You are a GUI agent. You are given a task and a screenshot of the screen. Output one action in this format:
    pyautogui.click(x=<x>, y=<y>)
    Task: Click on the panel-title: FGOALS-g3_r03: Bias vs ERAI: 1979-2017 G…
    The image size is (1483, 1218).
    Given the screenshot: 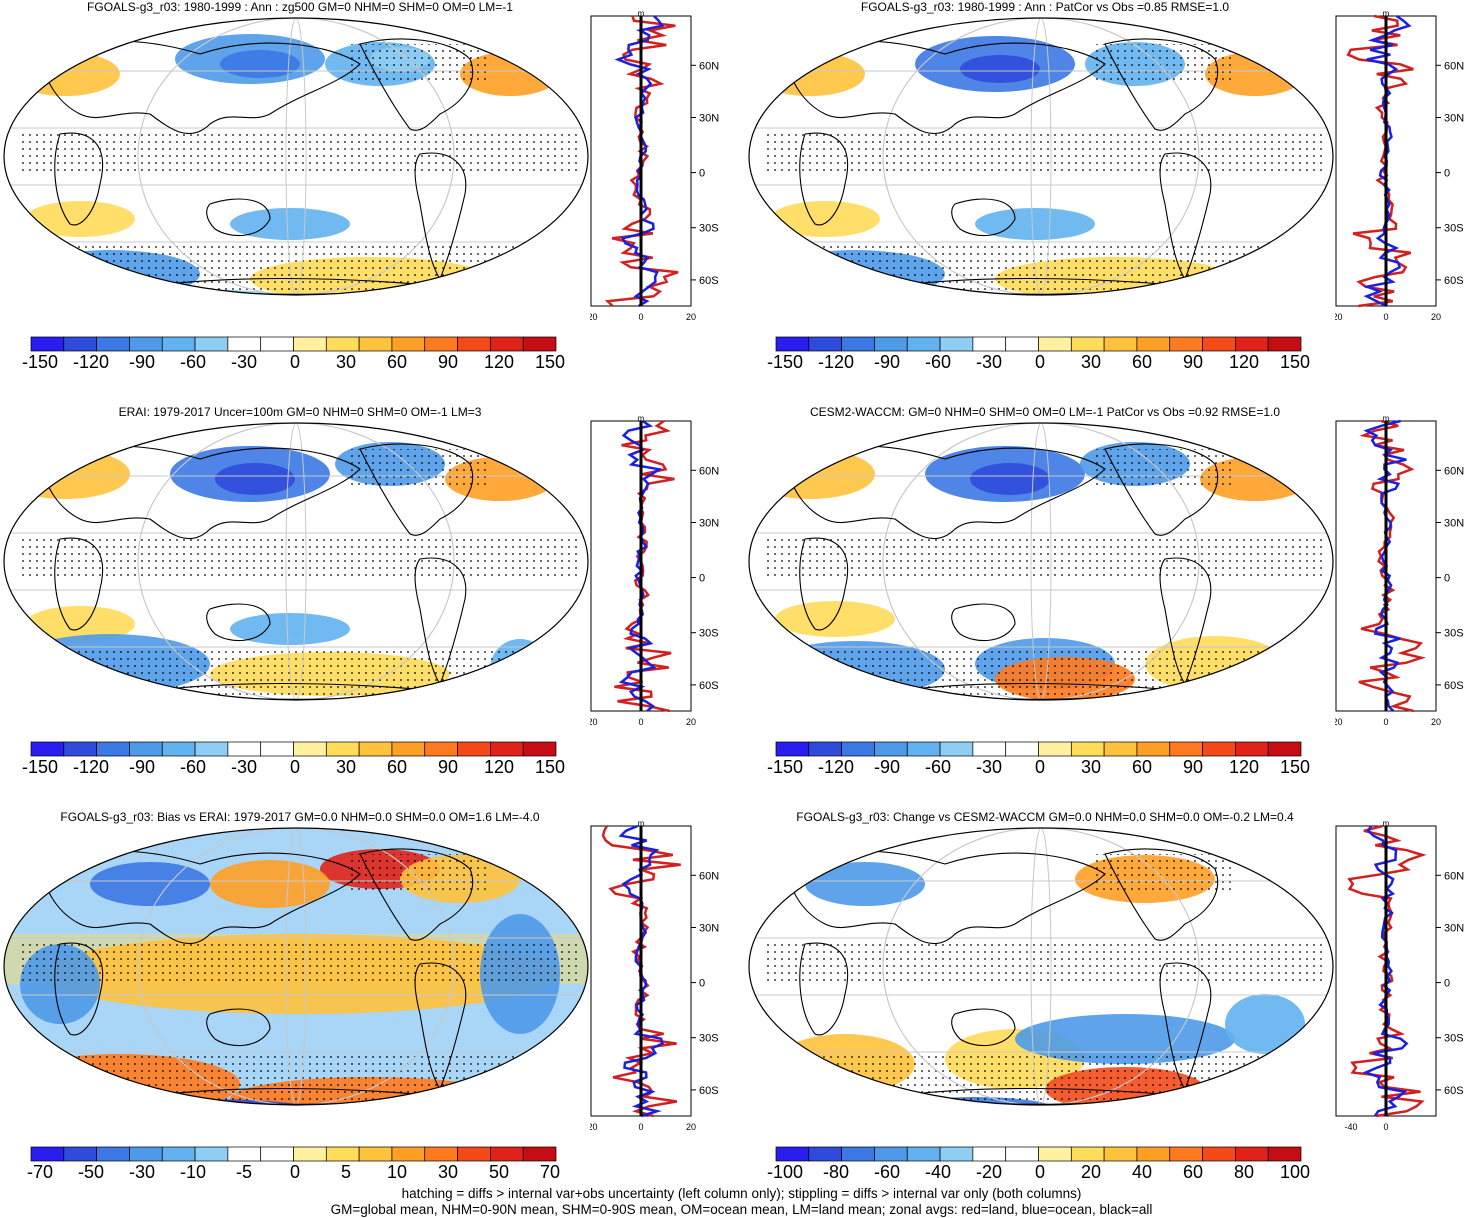 What is the action you would take?
    pyautogui.click(x=300, y=817)
    